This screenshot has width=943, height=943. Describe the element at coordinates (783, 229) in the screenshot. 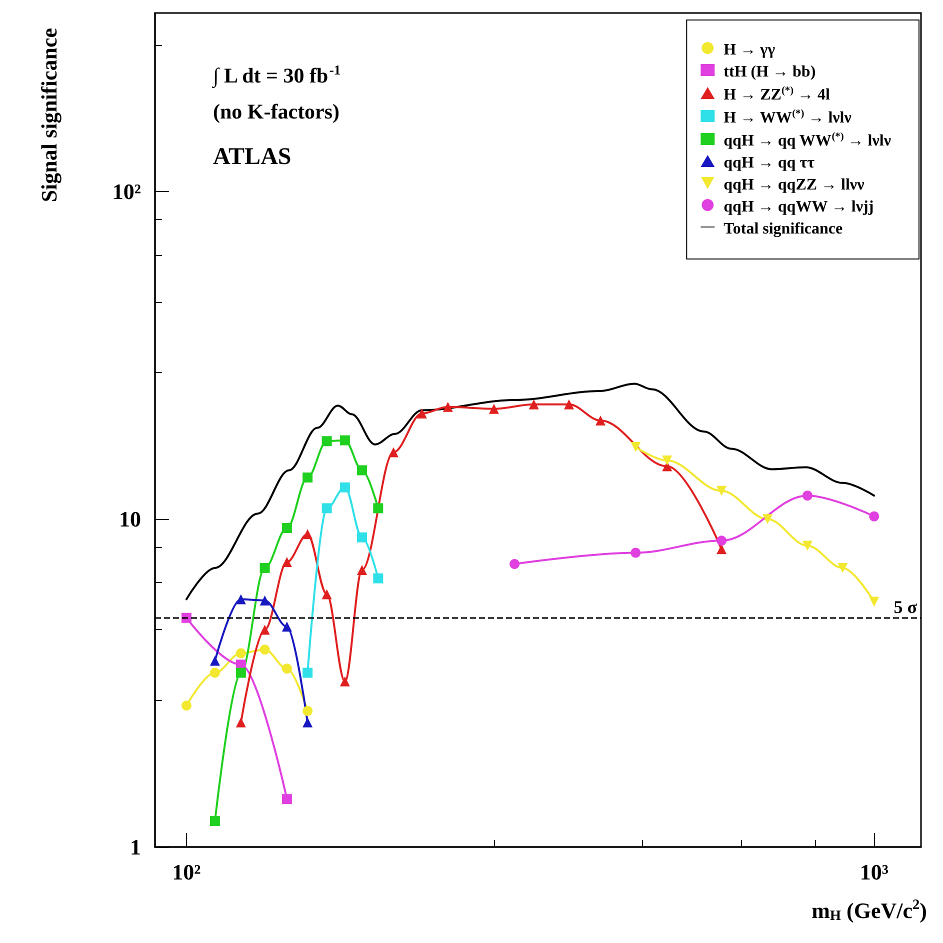

I see `legend-label: Total significance` at that location.